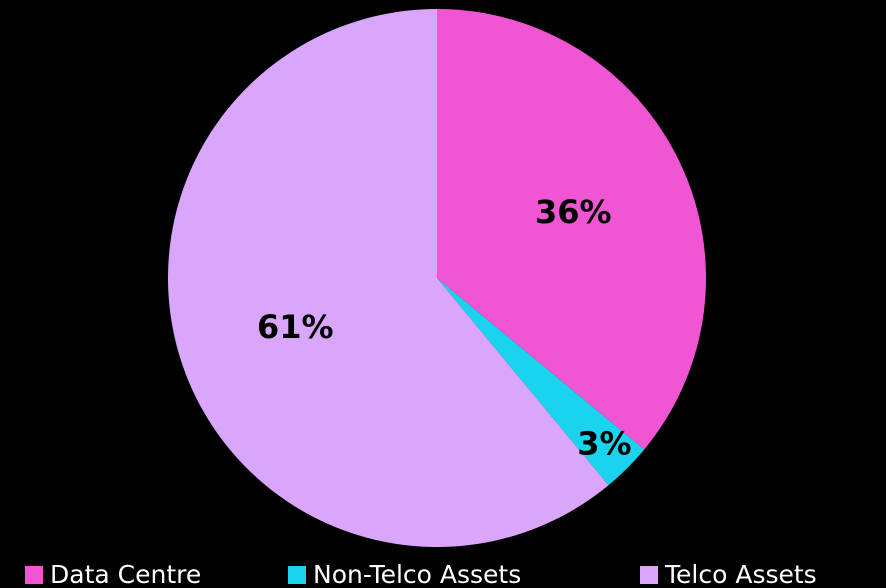 This screenshot has width=886, height=588. What do you see at coordinates (417, 574) in the screenshot?
I see `legend-label: Non-Telco Assets` at bounding box center [417, 574].